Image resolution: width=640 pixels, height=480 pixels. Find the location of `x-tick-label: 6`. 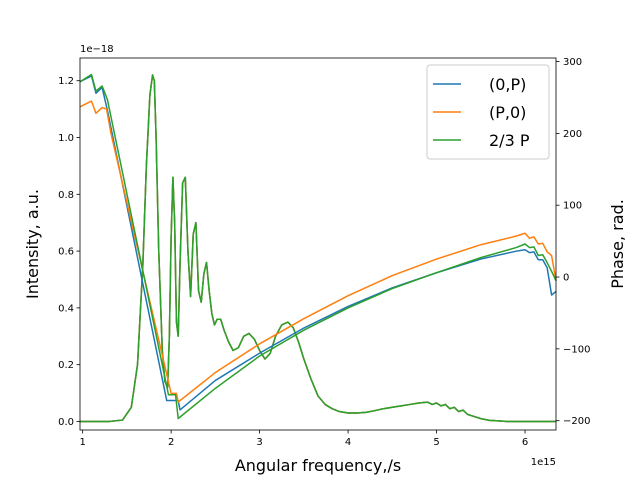

x-tick-label: 6 is located at coordinates (525, 442).